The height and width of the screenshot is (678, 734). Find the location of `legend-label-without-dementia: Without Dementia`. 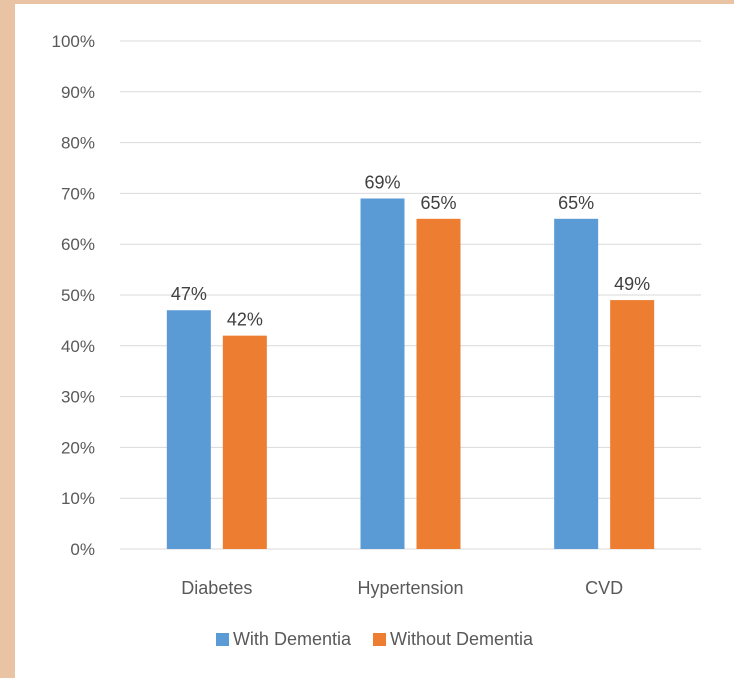

legend-label-without-dementia: Without Dementia is located at coordinates (461, 639).